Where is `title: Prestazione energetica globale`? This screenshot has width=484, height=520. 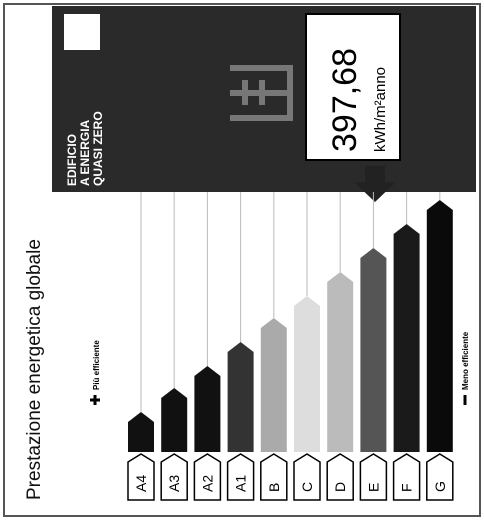
title: Prestazione energetica globale is located at coordinates (34, 369).